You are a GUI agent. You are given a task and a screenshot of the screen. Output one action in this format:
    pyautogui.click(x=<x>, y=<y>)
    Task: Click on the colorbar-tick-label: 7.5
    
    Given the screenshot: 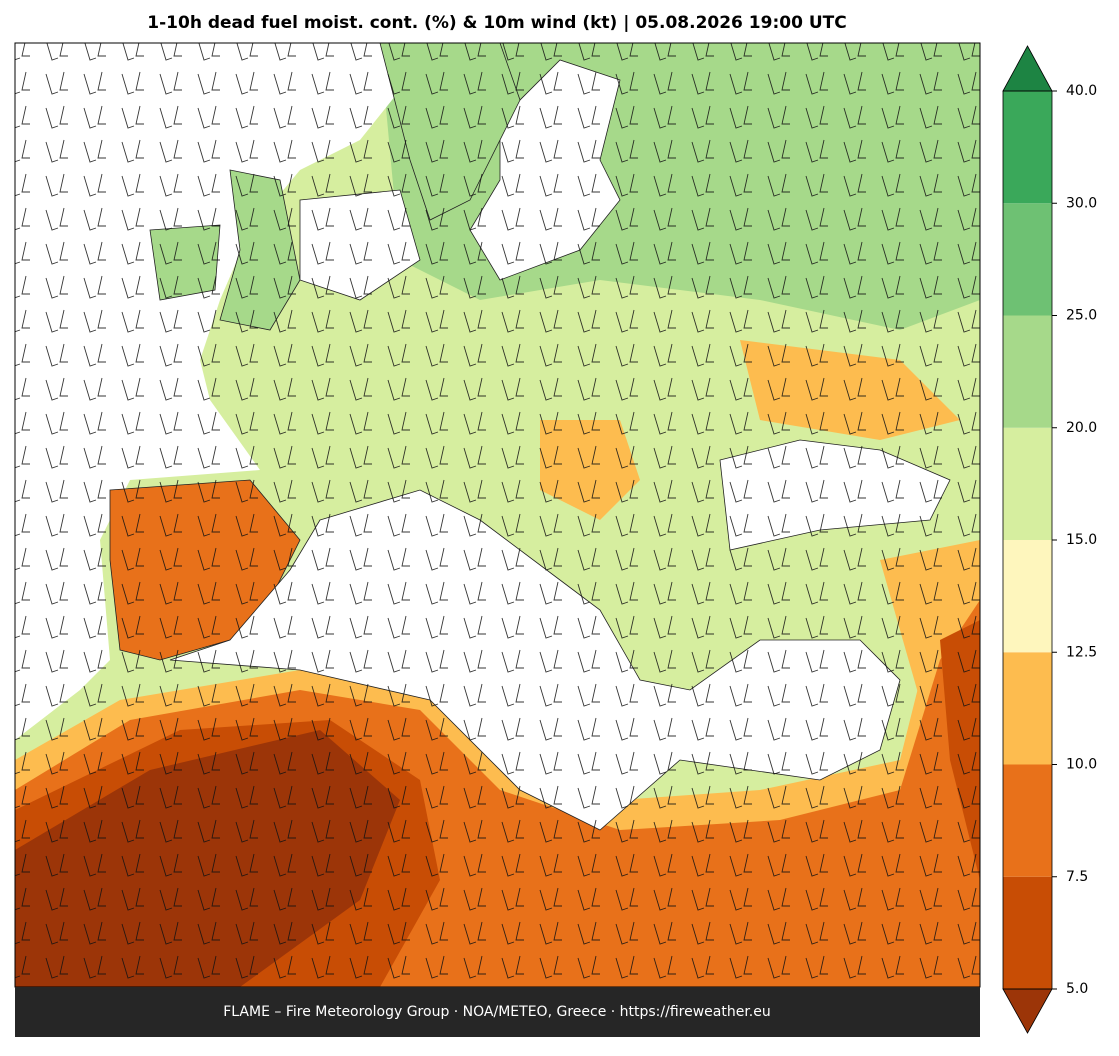 What is the action you would take?
    pyautogui.click(x=1077, y=877)
    